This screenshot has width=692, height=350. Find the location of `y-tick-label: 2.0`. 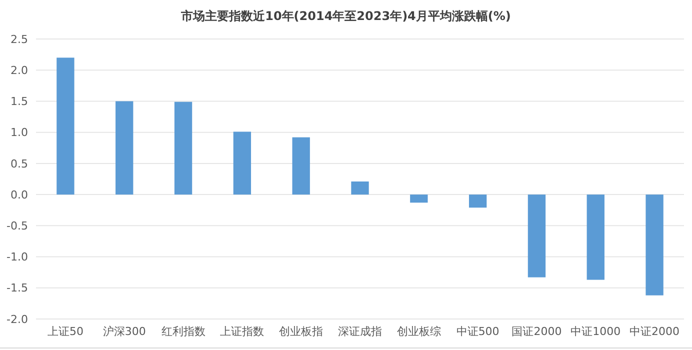

y-tick-label: 2.0 is located at coordinates (19, 70).